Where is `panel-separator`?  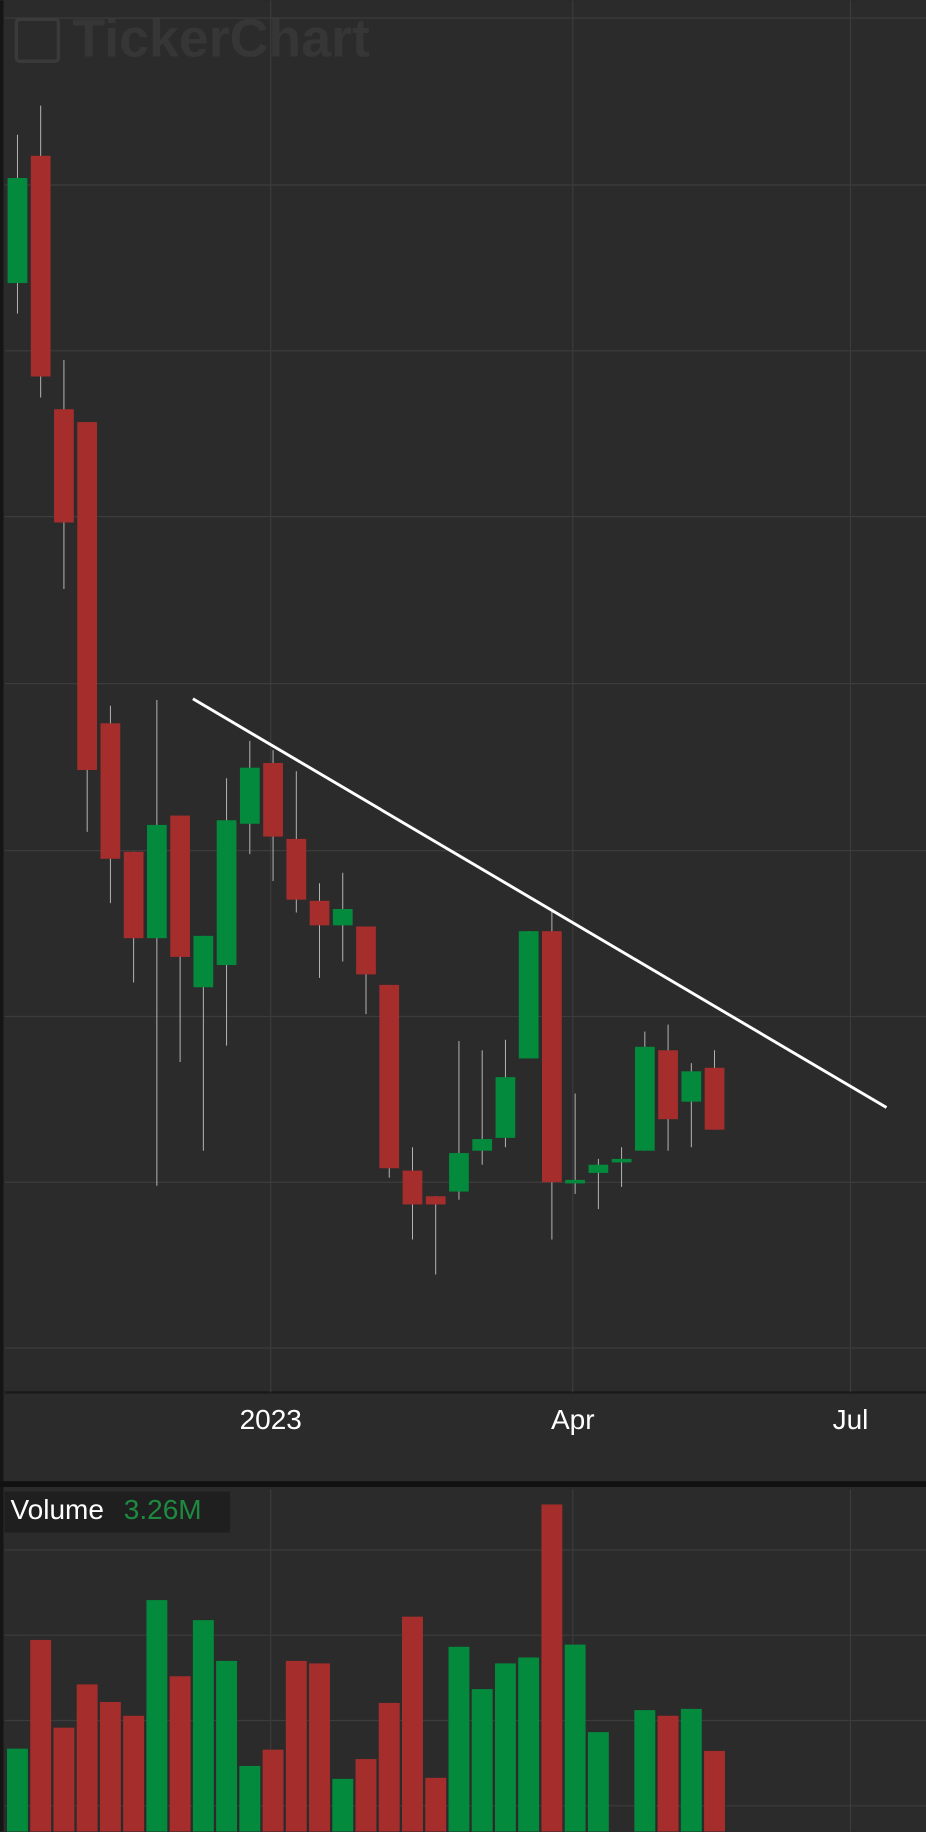
panel-separator is located at coordinates (463, 1484).